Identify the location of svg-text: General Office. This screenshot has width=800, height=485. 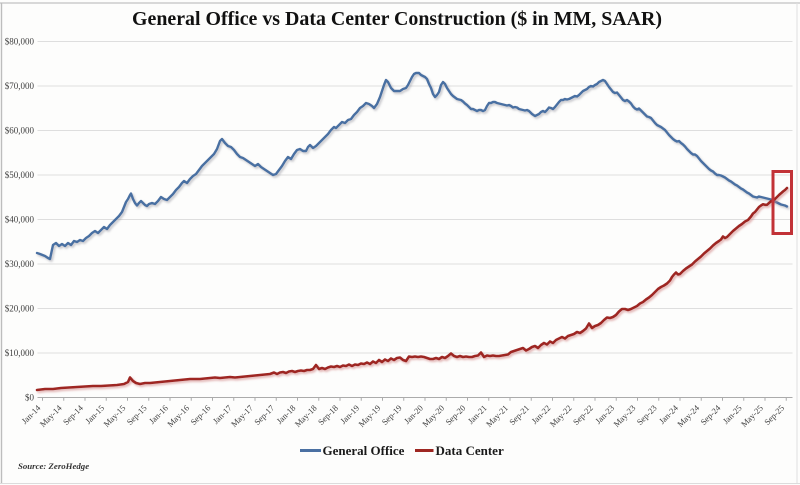
(364, 450).